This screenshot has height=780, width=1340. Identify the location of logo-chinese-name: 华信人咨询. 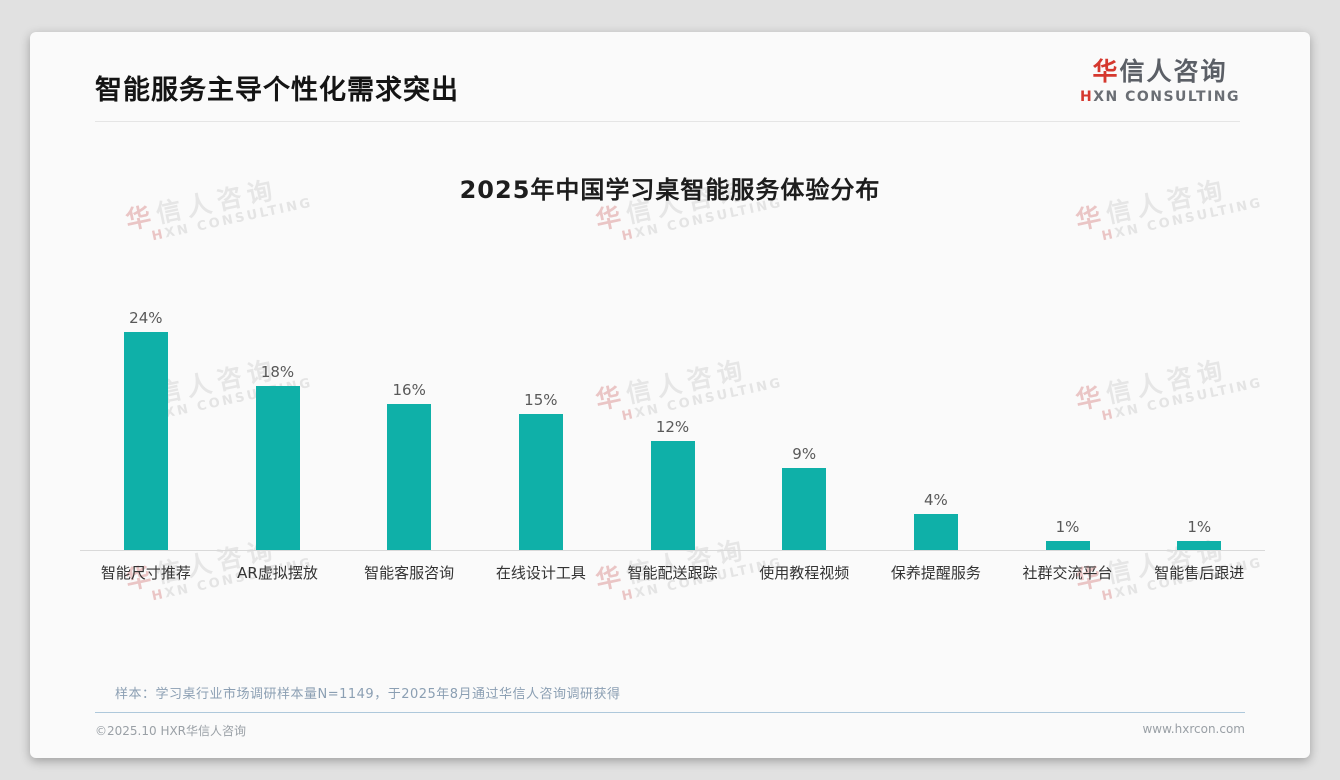
(1160, 71).